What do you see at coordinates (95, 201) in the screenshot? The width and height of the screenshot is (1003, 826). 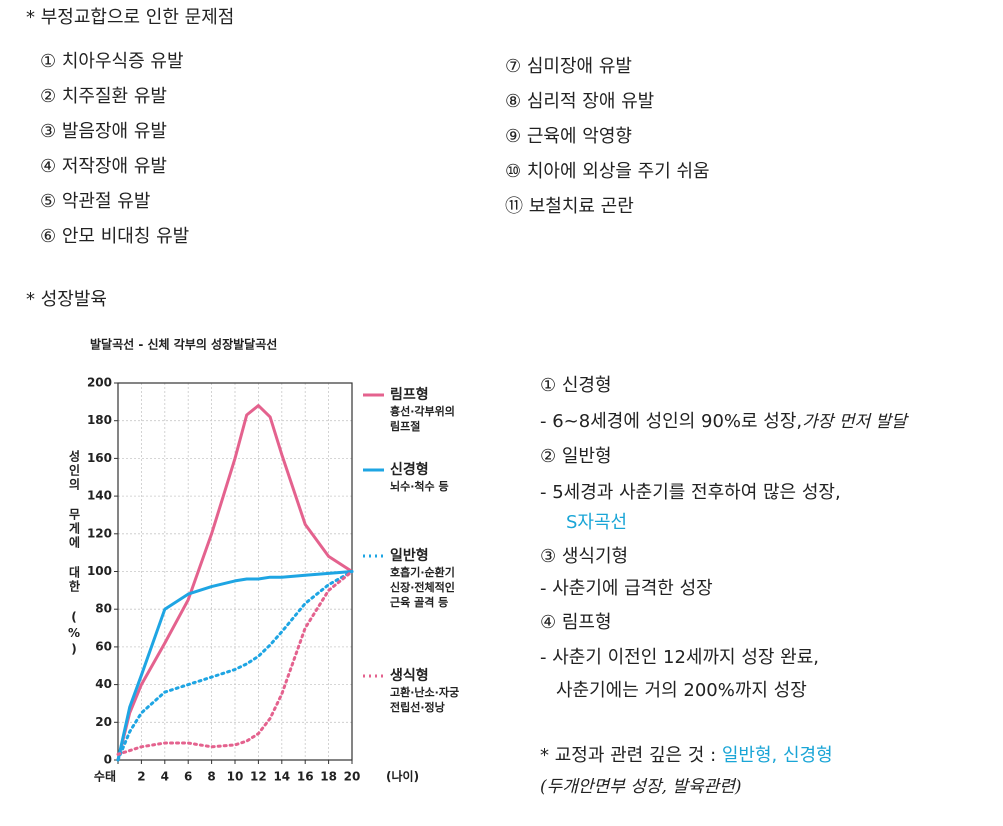 I see `list-item: ⑤ 악관절 유발` at bounding box center [95, 201].